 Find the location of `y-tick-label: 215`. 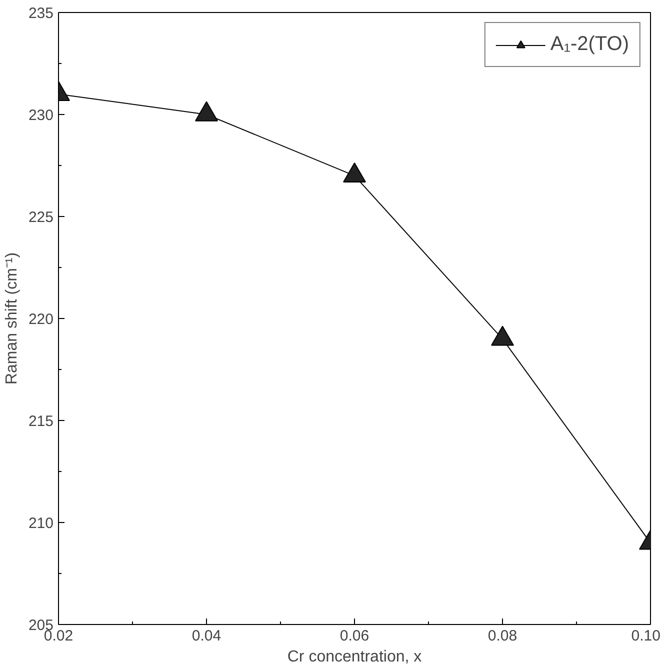

y-tick-label: 215 is located at coordinates (41, 421).